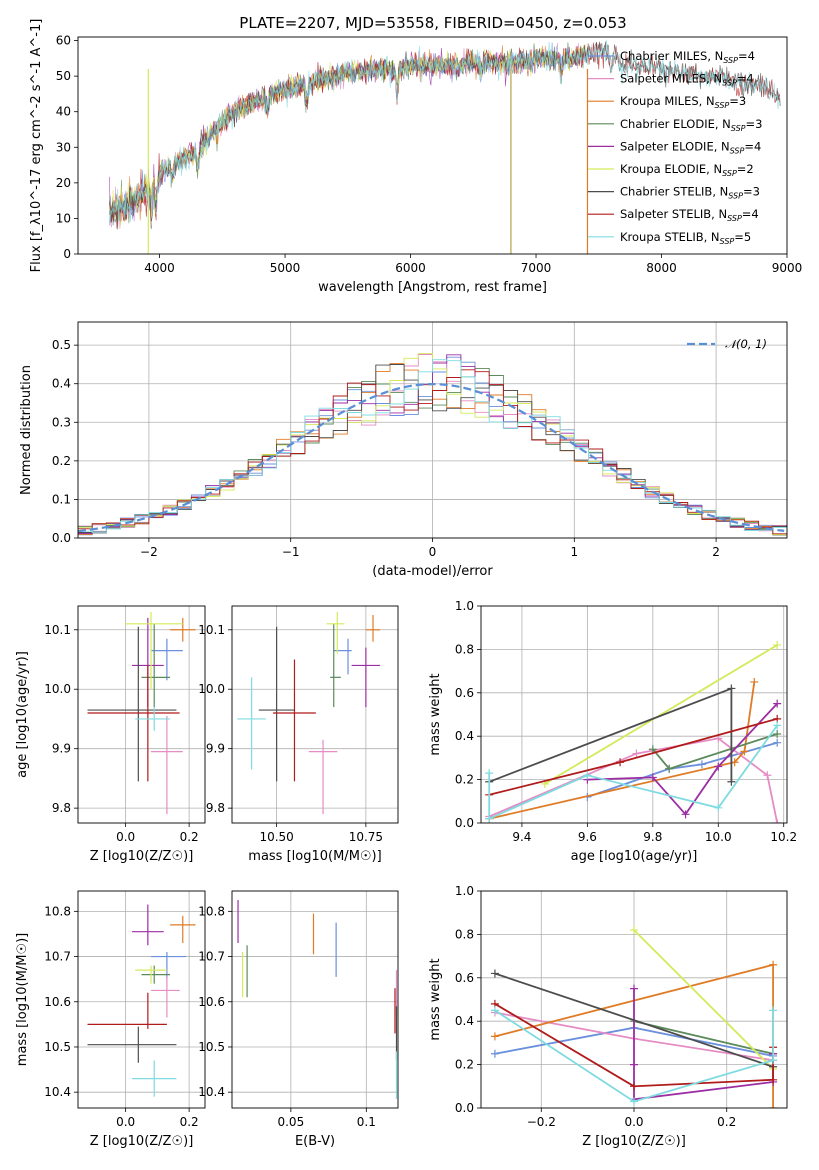  Describe the element at coordinates (141, 999) in the screenshot. I see `mass_vs_Z-plot-area` at that location.